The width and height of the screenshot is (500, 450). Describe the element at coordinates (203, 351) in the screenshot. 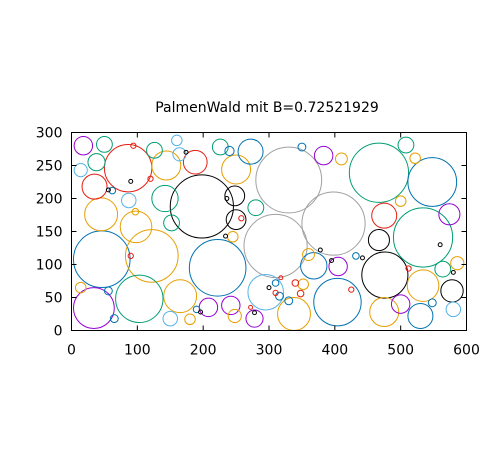

I see `x-tick-label-2: 200` at that location.